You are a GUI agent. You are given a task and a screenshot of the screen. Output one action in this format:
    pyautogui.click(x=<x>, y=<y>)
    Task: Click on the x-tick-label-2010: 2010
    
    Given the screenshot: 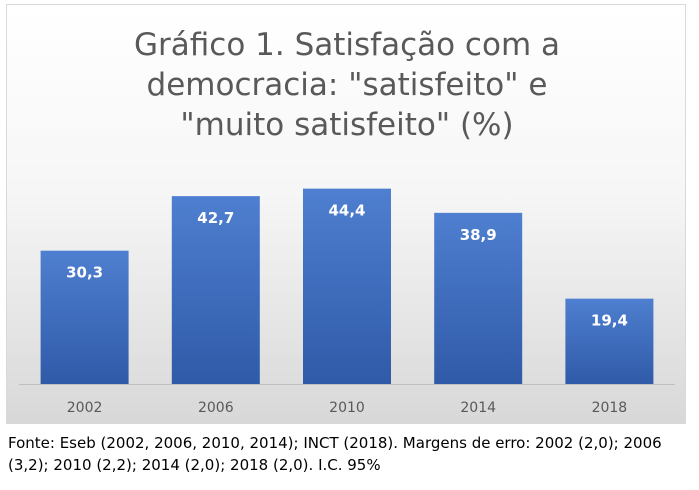 What is the action you would take?
    pyautogui.click(x=347, y=408)
    